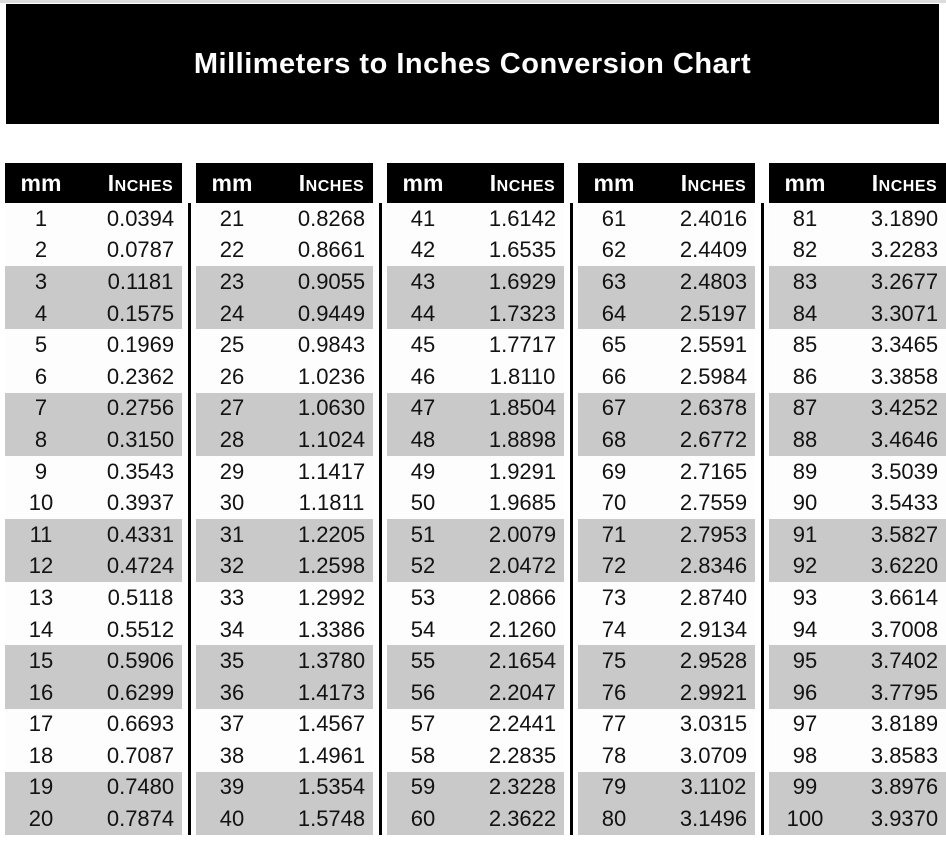 The image size is (946, 844). What do you see at coordinates (41, 629) in the screenshot?
I see `mm-value: 14` at bounding box center [41, 629].